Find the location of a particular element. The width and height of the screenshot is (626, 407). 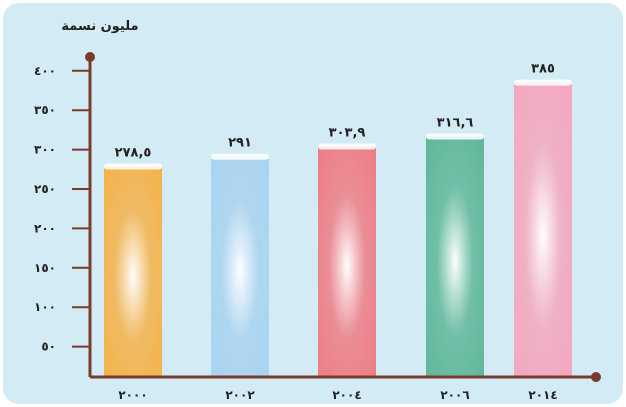

y-axis-end-dot is located at coordinates (90, 57).